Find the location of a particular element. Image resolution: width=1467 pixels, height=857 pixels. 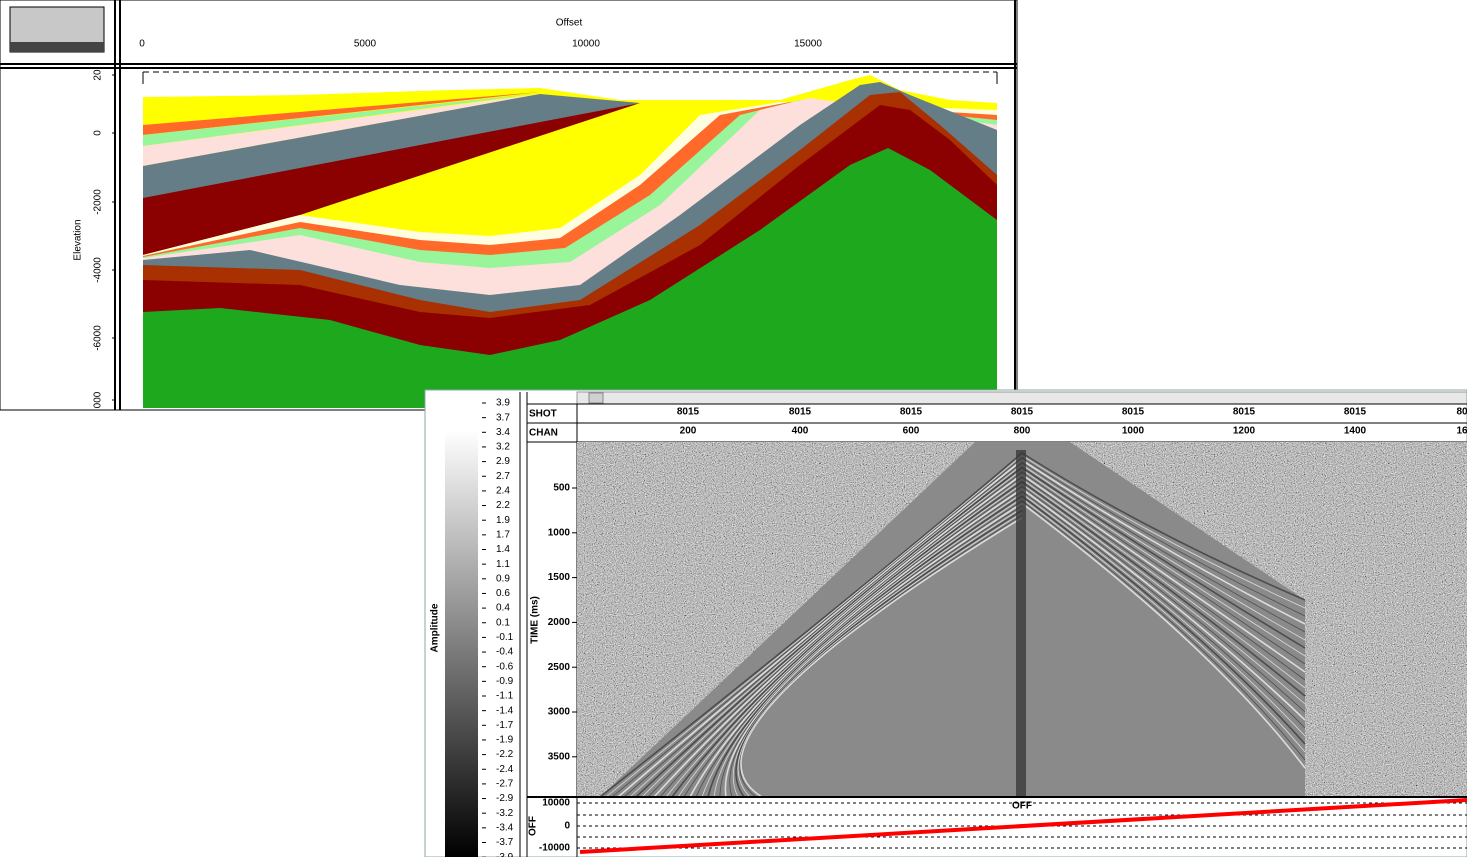

header-value: 1200 is located at coordinates (1244, 431).